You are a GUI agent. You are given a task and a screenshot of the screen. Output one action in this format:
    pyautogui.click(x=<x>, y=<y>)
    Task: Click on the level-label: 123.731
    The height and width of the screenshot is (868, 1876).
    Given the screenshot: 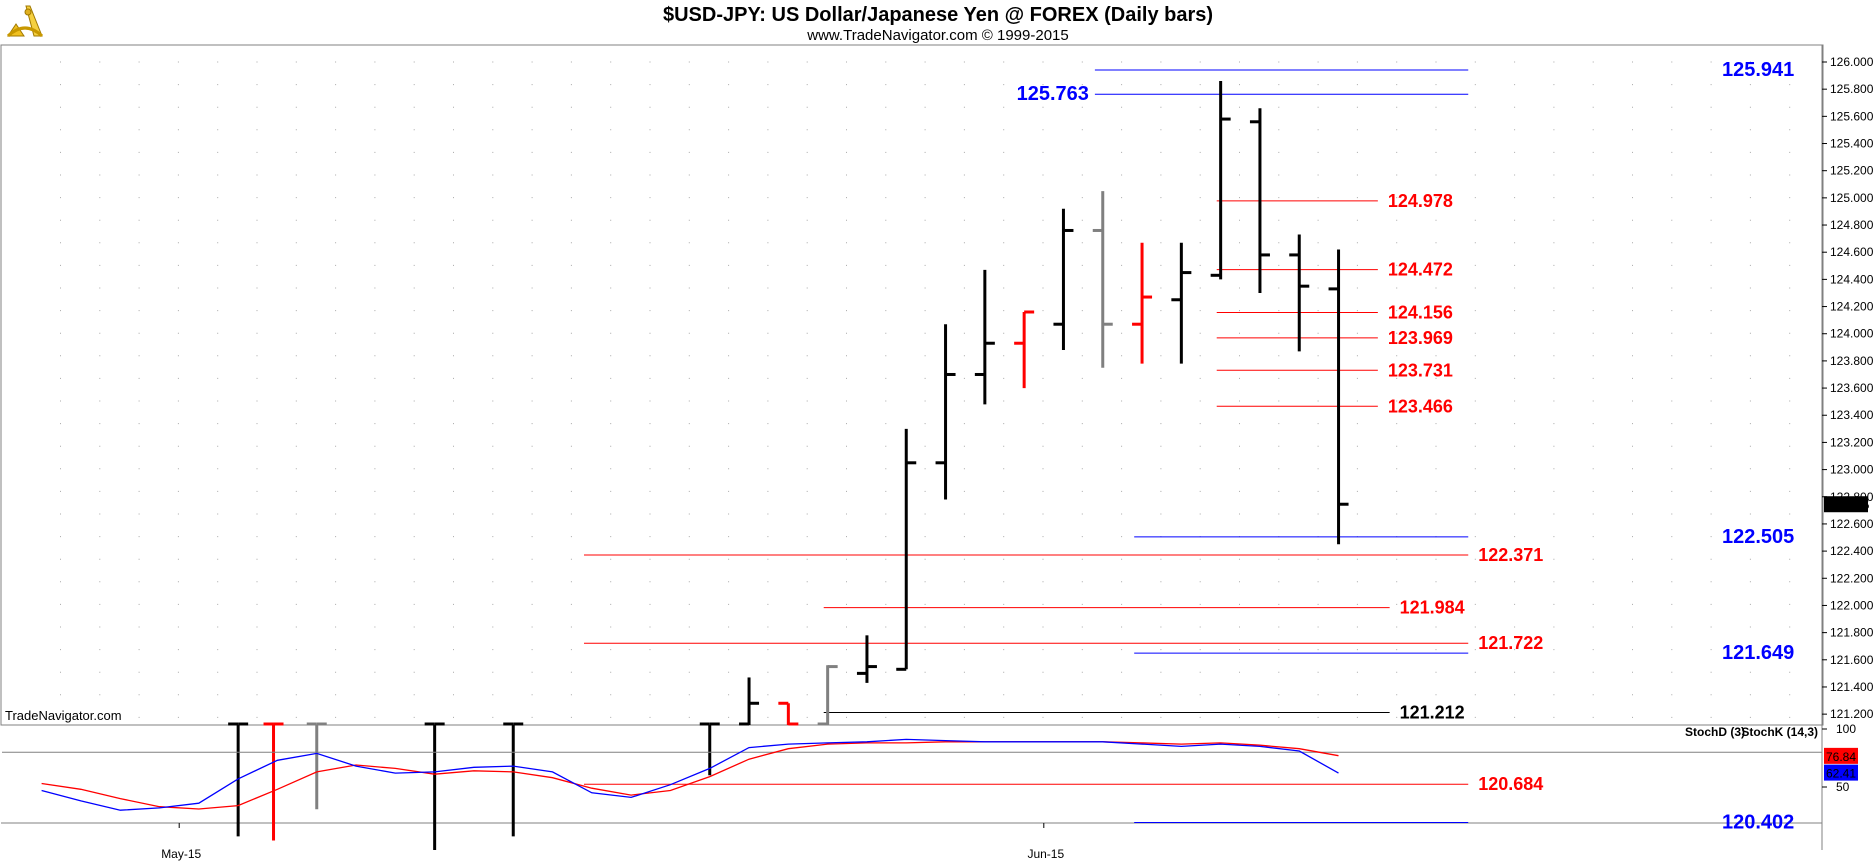 What is the action you would take?
    pyautogui.click(x=1420, y=370)
    